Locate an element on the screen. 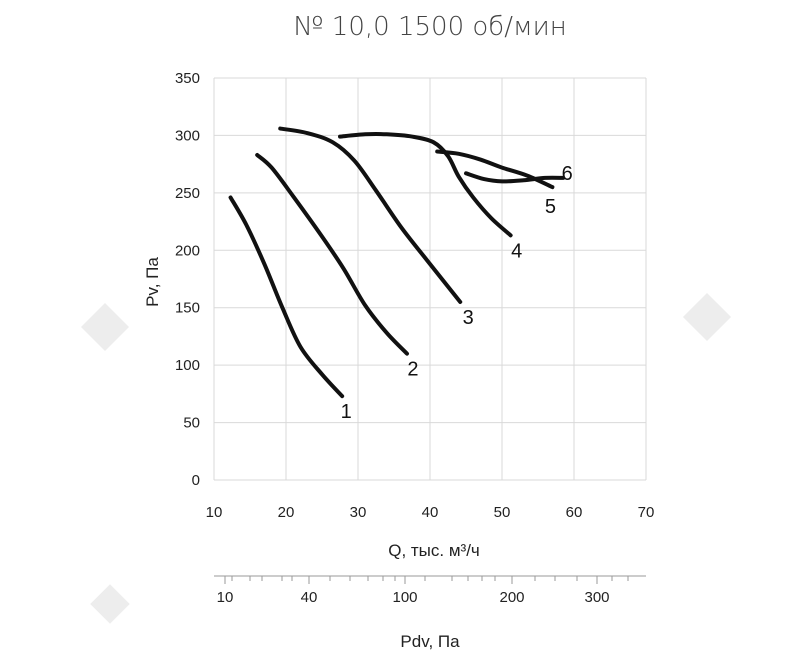 This screenshot has width=807, height=660. curve-label-4: 4 is located at coordinates (516, 251).